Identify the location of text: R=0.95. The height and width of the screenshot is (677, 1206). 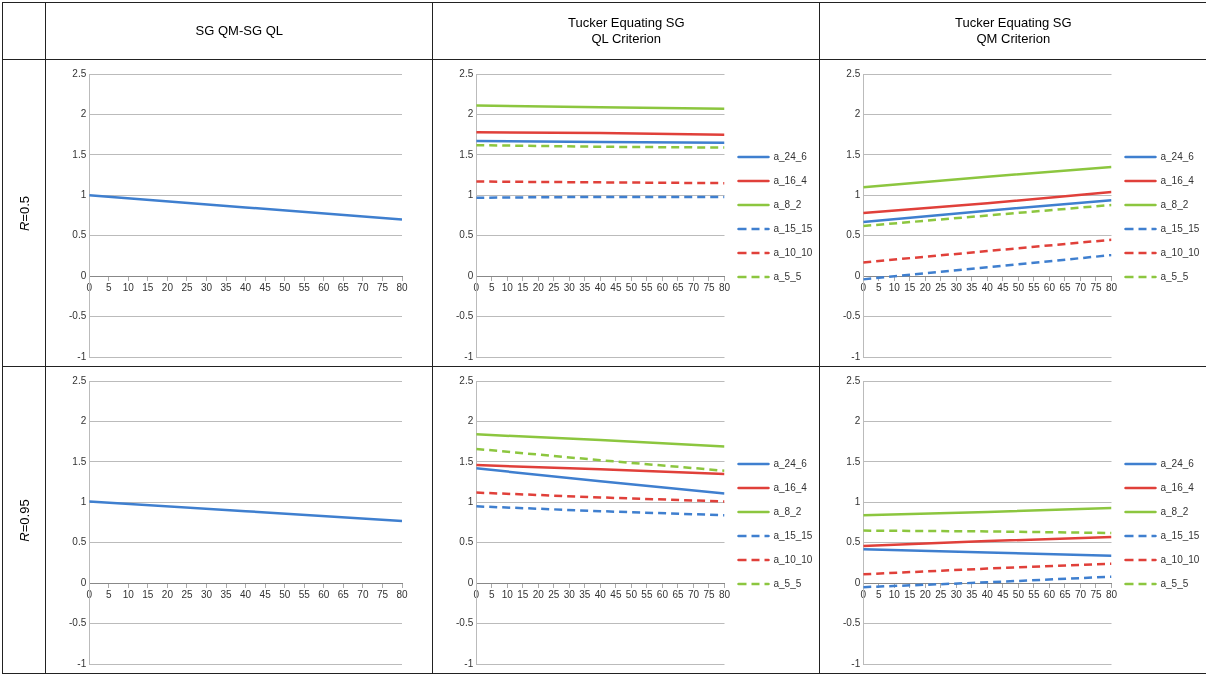
(24, 520).